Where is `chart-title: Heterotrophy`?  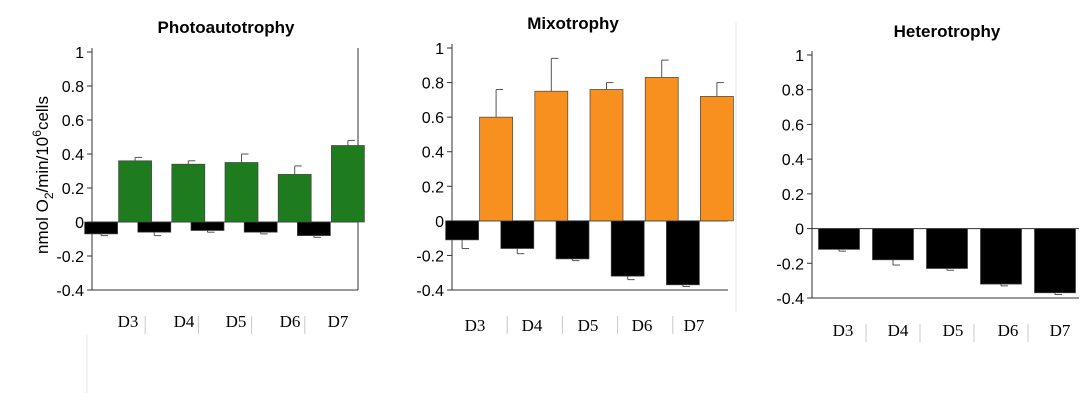
chart-title: Heterotrophy is located at coordinates (947, 31).